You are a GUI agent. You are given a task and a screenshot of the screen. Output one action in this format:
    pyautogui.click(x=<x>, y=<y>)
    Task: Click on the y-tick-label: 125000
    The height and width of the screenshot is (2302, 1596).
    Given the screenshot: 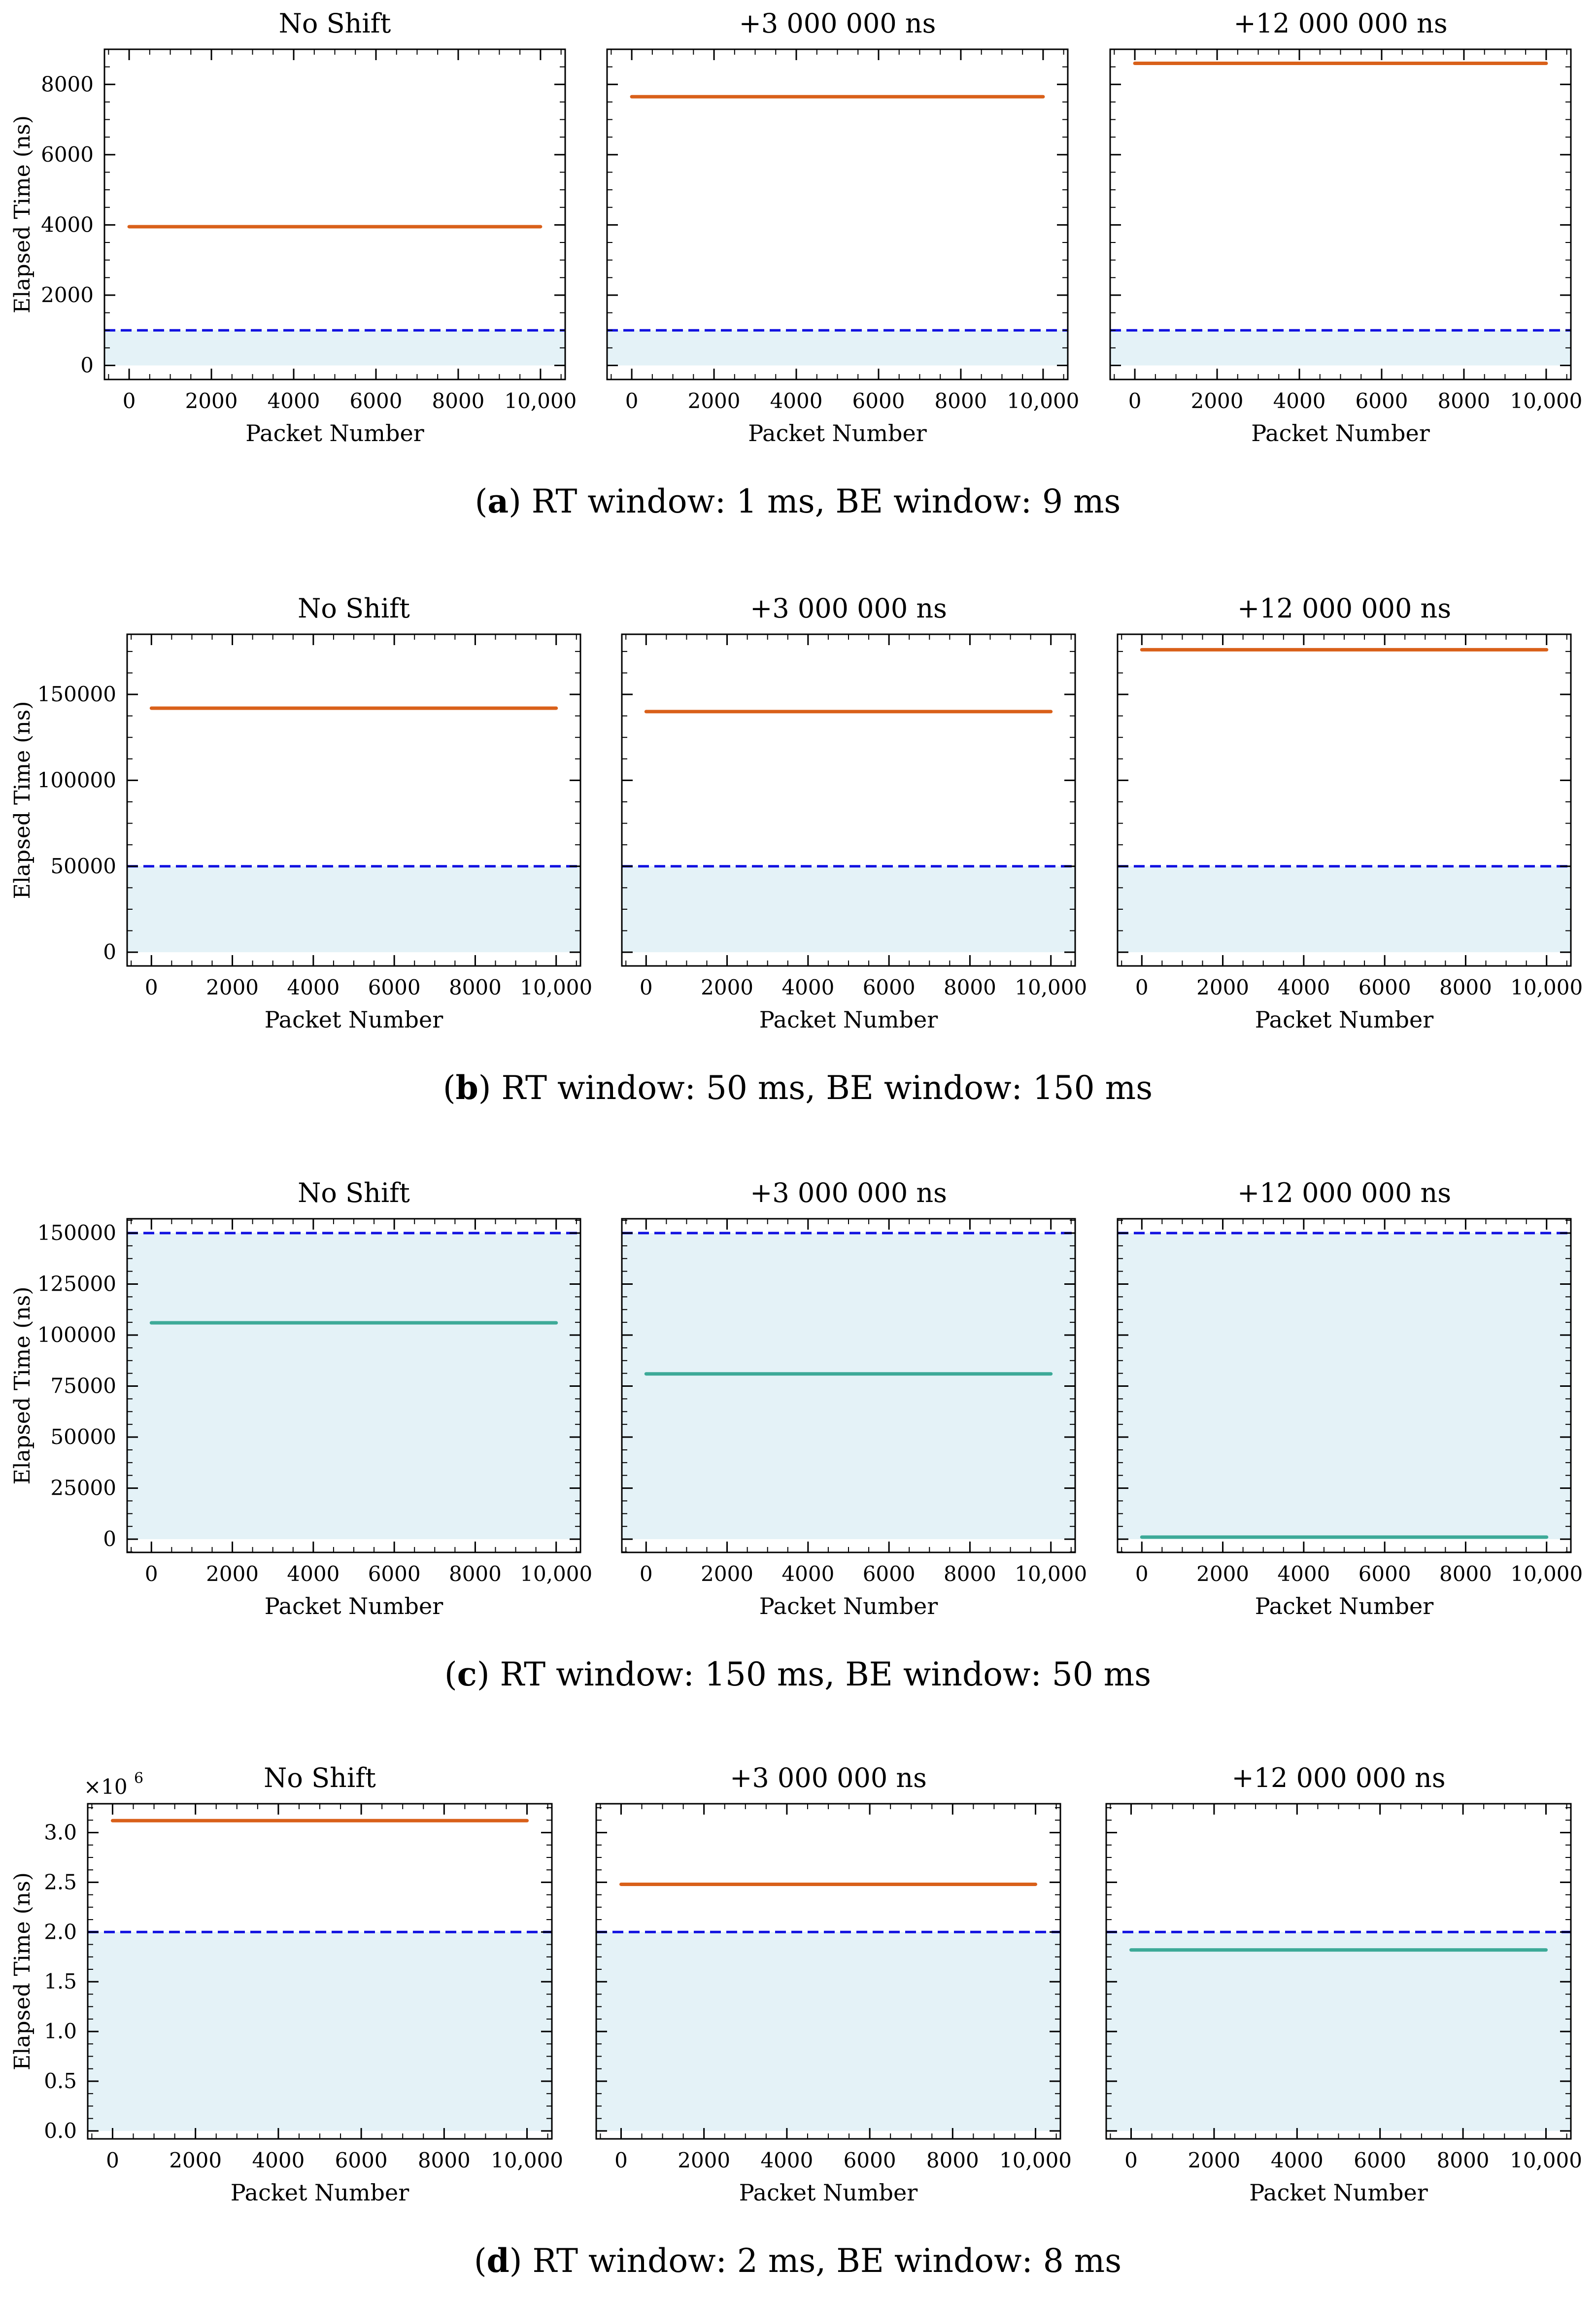 What is the action you would take?
    pyautogui.click(x=76, y=1284)
    